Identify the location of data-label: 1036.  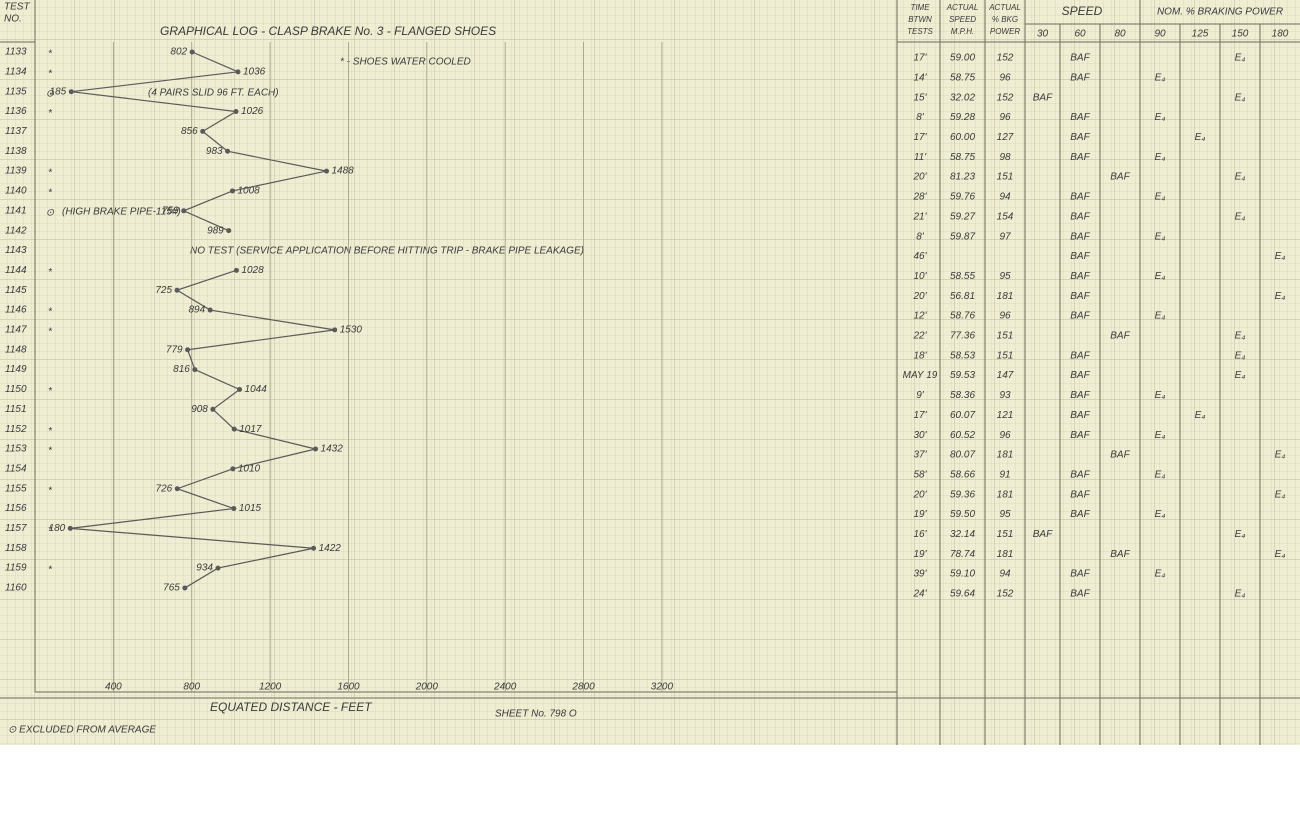
(254, 71).